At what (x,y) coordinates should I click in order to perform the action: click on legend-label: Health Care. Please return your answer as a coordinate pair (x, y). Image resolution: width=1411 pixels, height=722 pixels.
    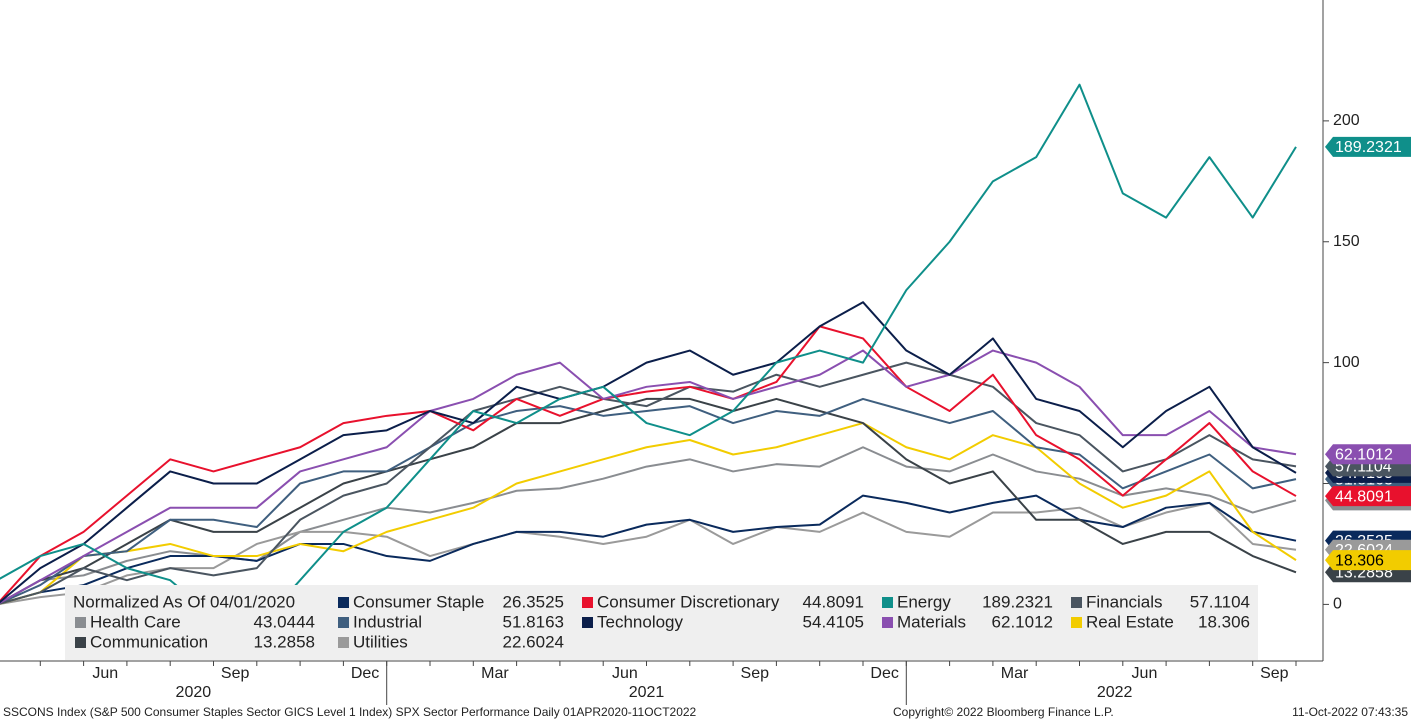
    Looking at the image, I should click on (135, 621).